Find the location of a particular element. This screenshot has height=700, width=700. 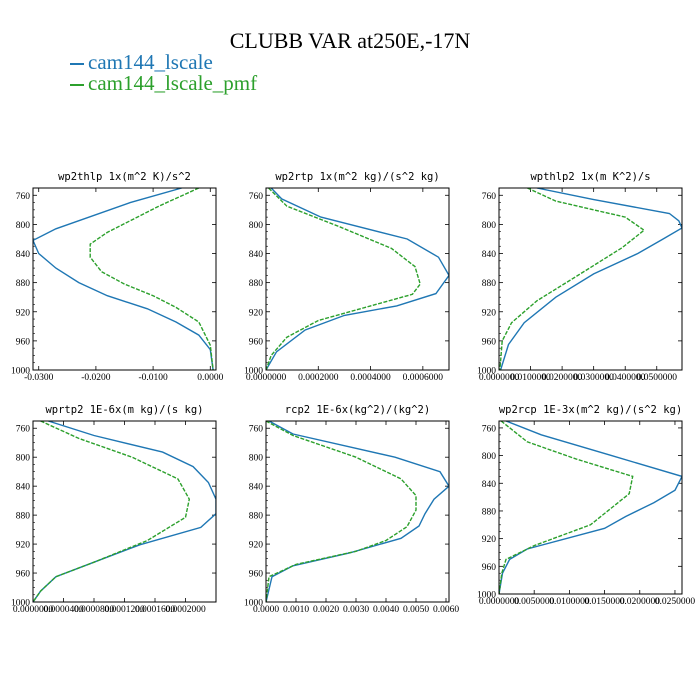

x-tick-label: 0.0100000 is located at coordinates (530, 378).